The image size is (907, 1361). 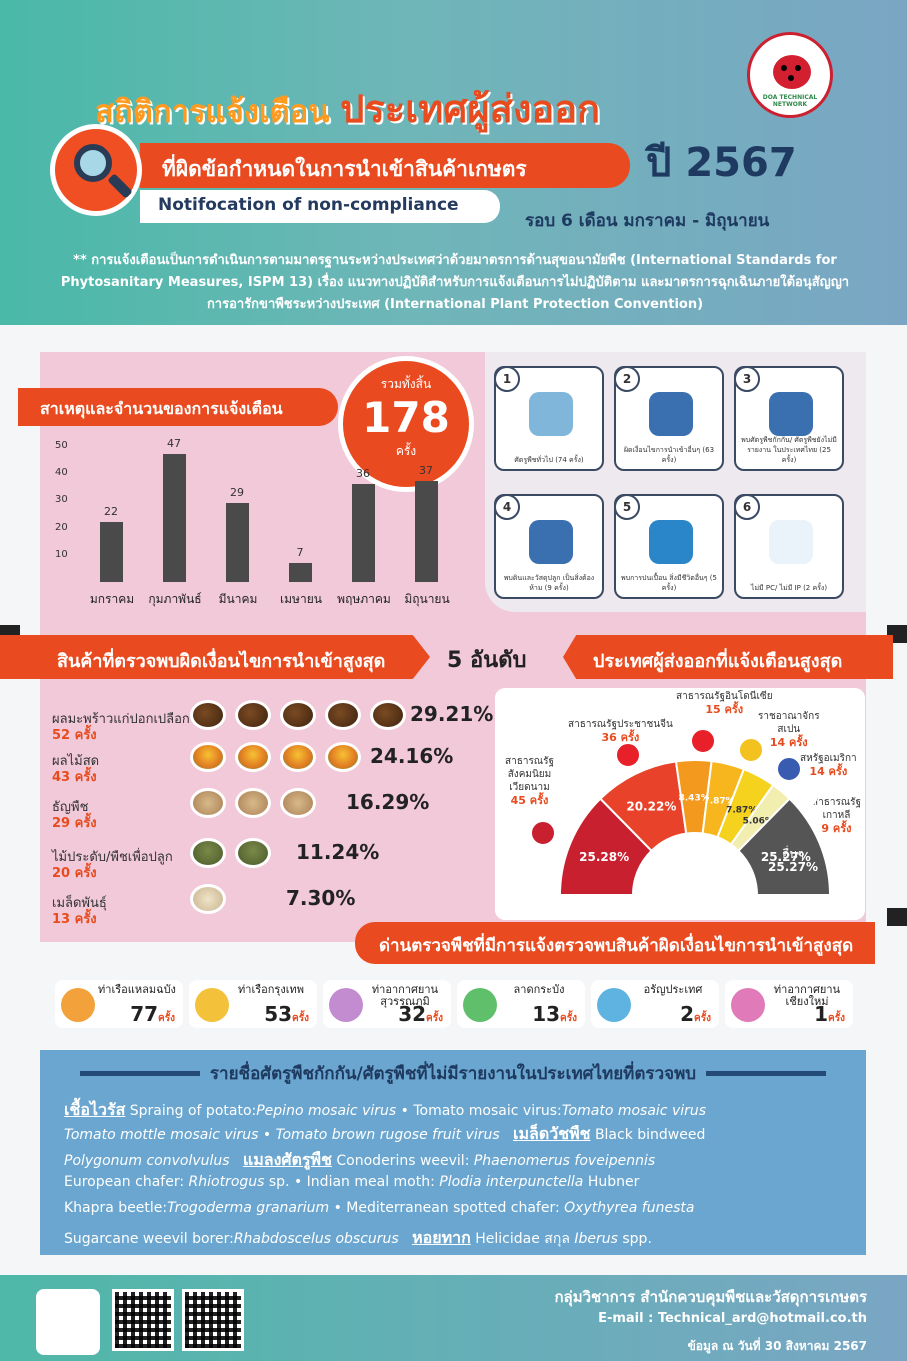 I want to click on ladybug-icon, so click(x=792, y=72).